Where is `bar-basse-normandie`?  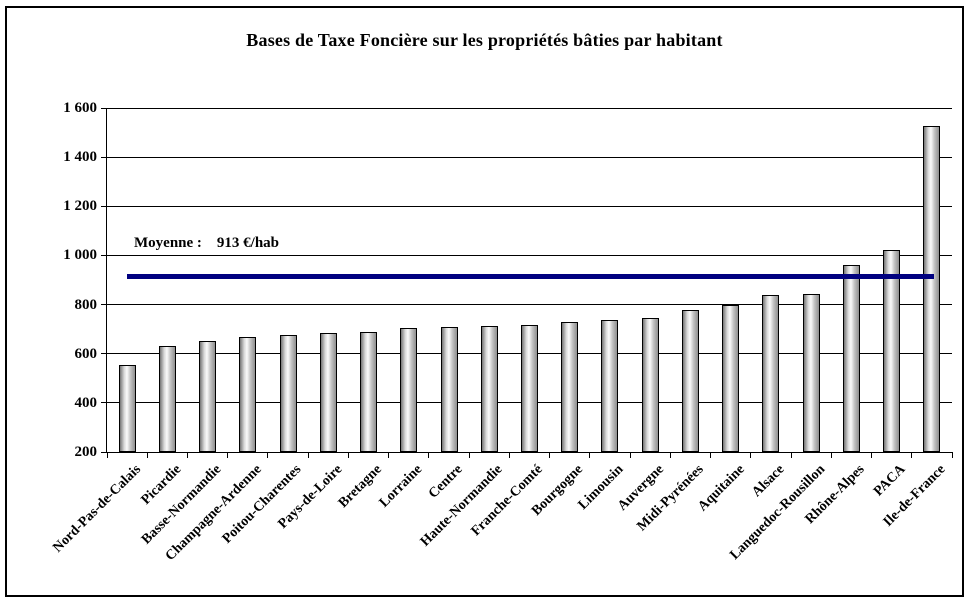
bar-basse-normandie is located at coordinates (208, 396).